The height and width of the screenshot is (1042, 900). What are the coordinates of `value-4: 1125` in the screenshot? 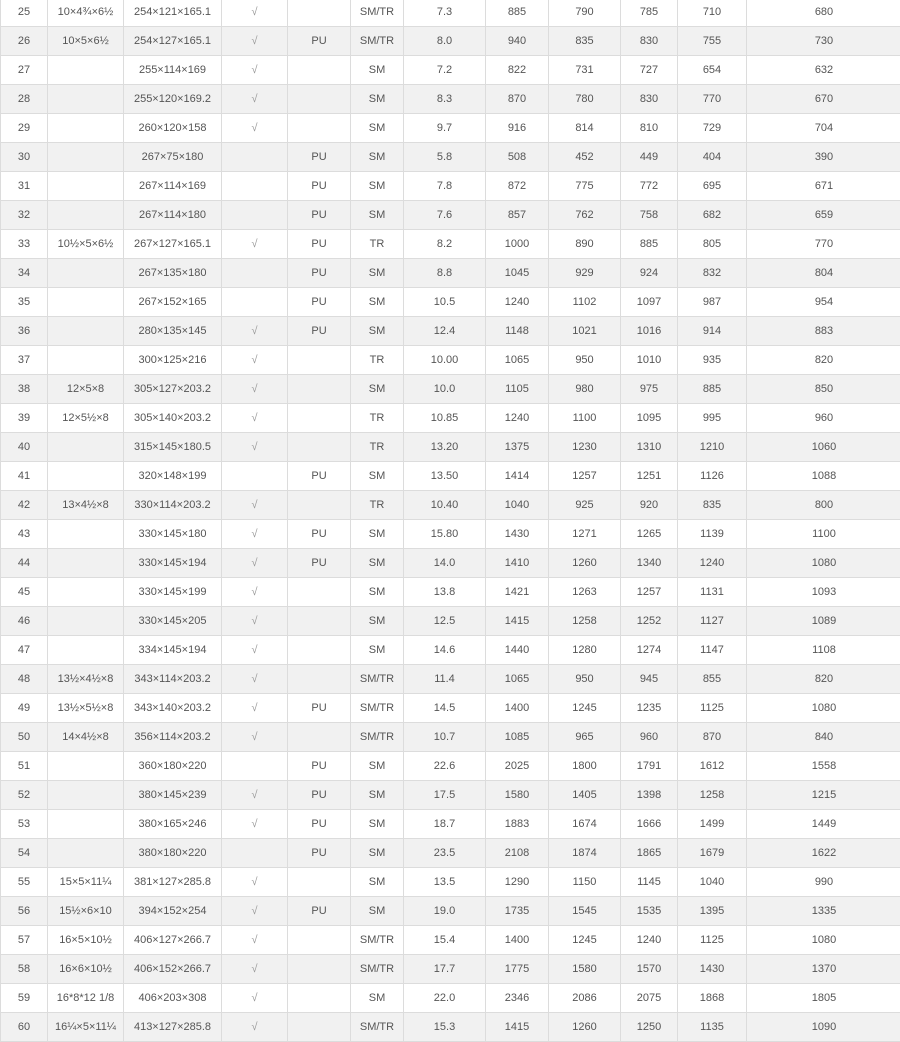 It's located at (712, 708).